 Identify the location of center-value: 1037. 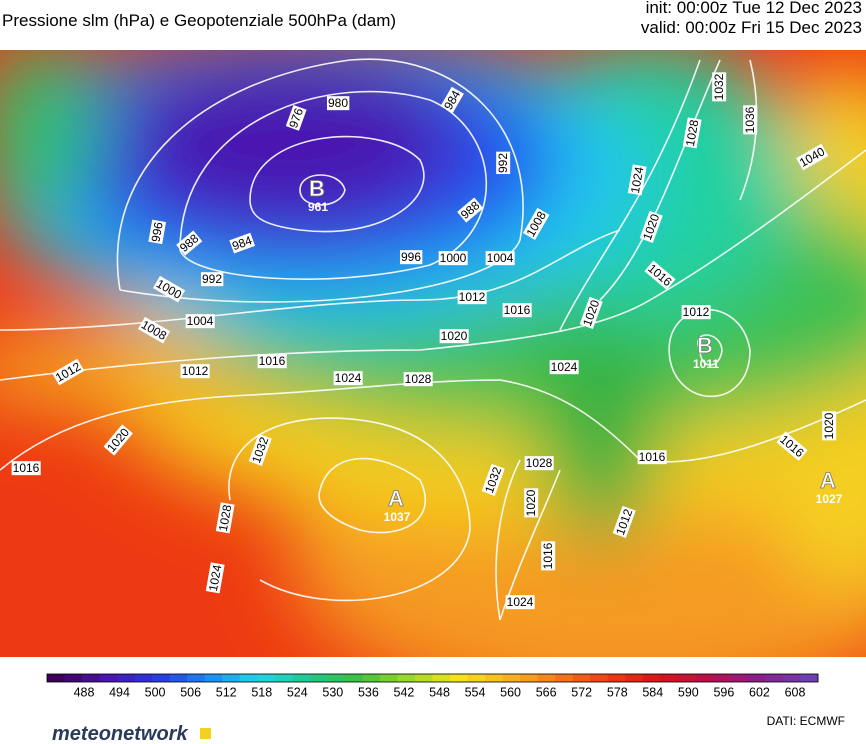
(397, 517).